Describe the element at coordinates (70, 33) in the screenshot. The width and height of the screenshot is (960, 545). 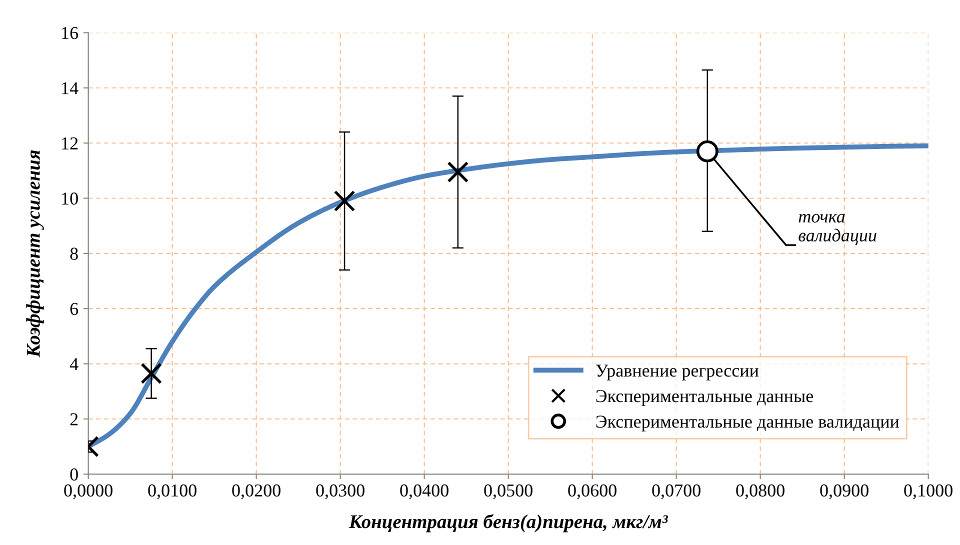
I see `y-tick-label: 16` at that location.